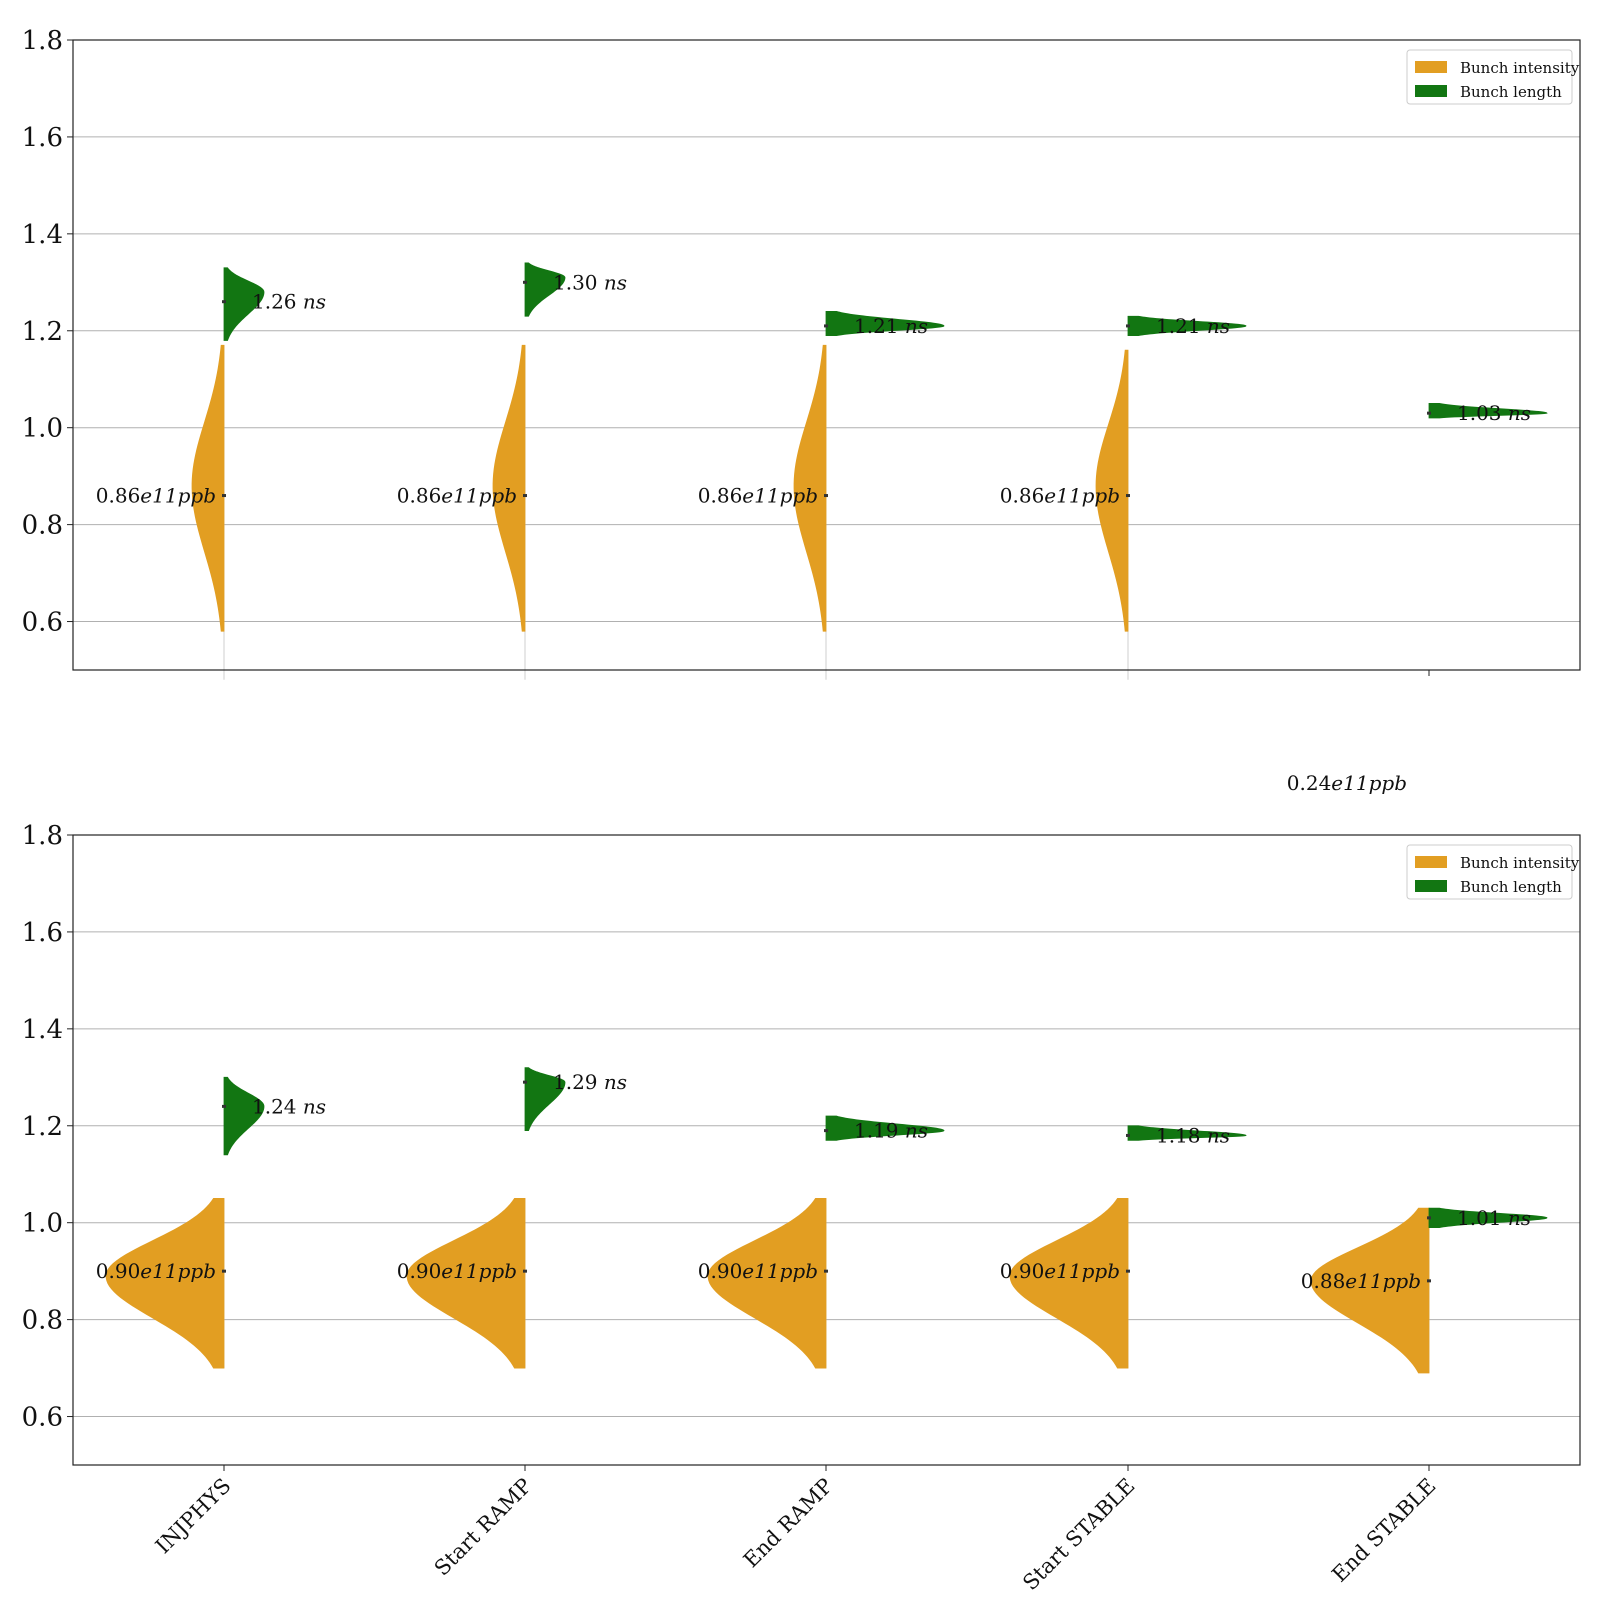 This screenshot has height=1600, width=1600. I want to click on label-value: 1.30, so click(578, 282).